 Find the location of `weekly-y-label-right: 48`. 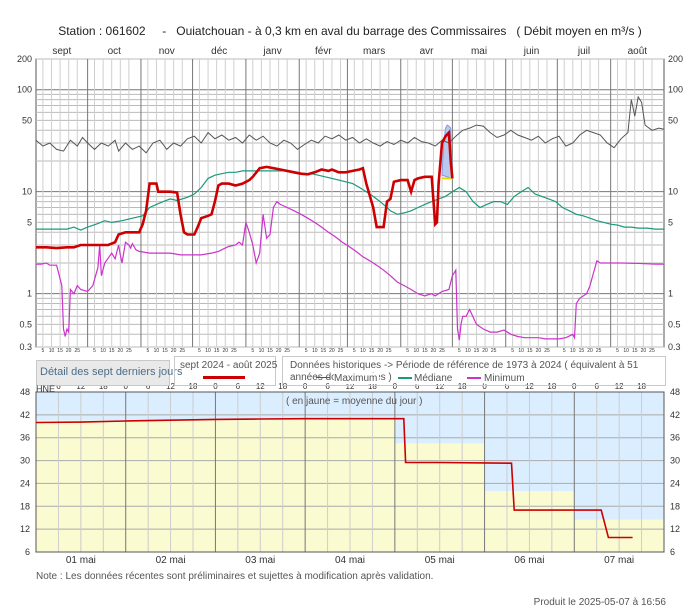

weekly-y-label-right: 48 is located at coordinates (675, 392).